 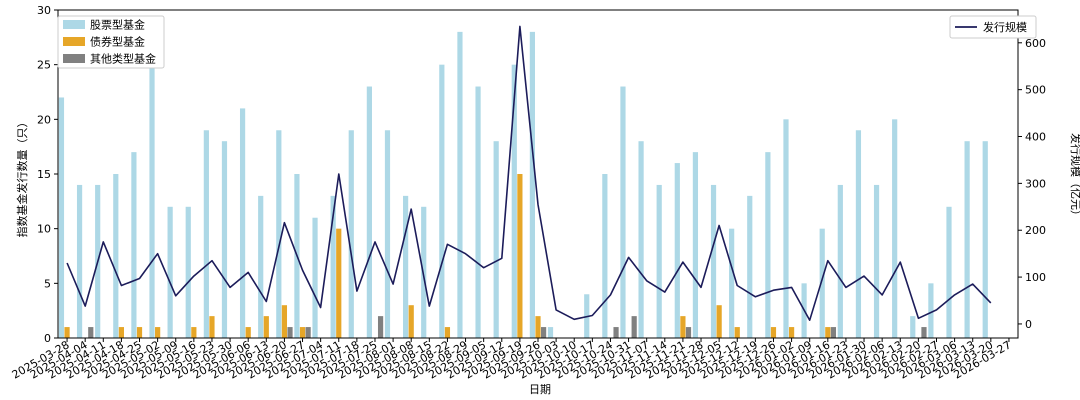 What do you see at coordinates (1028, 324) in the screenshot?
I see `right-y-tick-label: 0` at bounding box center [1028, 324].